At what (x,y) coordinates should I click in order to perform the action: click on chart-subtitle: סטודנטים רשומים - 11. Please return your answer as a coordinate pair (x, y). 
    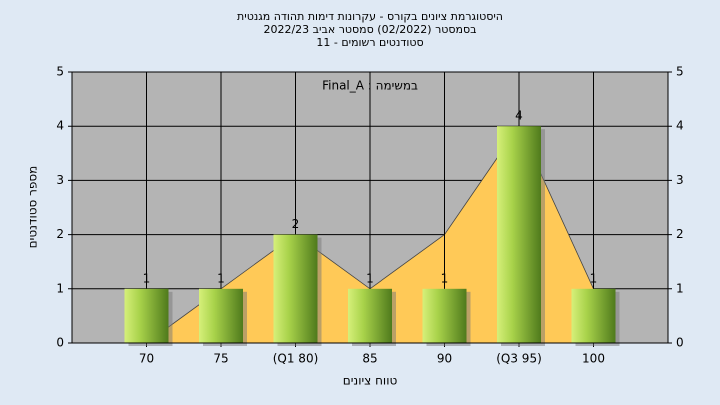
    Looking at the image, I should click on (369, 42).